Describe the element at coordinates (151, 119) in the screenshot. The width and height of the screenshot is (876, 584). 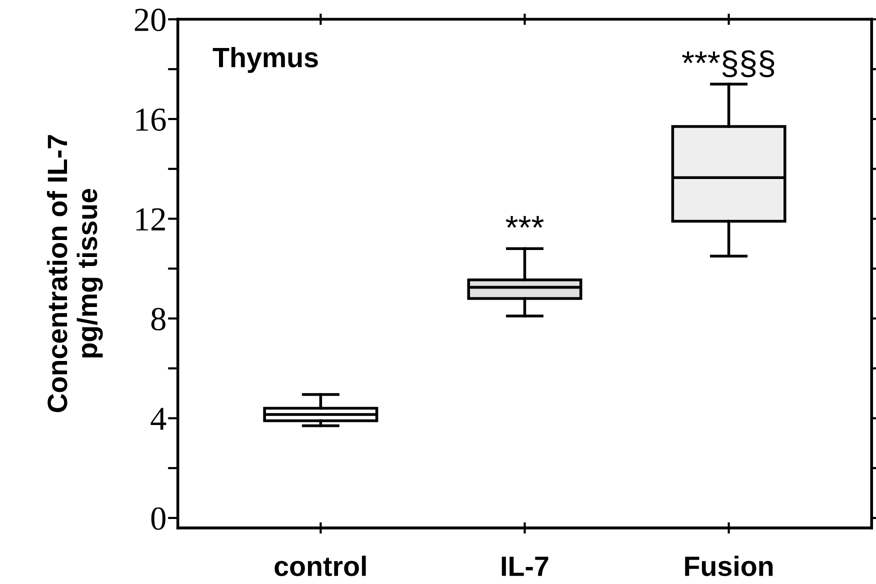
I see `y-tick-label: 16` at that location.